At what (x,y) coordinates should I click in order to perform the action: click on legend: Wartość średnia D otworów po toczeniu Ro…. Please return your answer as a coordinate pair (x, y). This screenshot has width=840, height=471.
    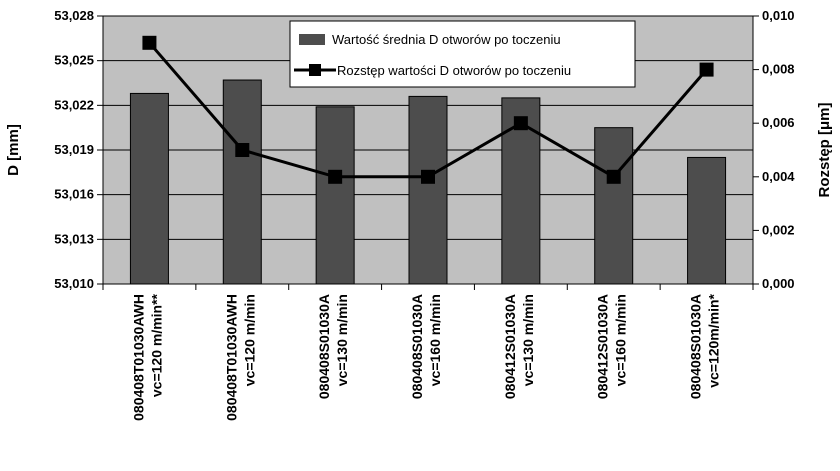
    Looking at the image, I should click on (462, 54).